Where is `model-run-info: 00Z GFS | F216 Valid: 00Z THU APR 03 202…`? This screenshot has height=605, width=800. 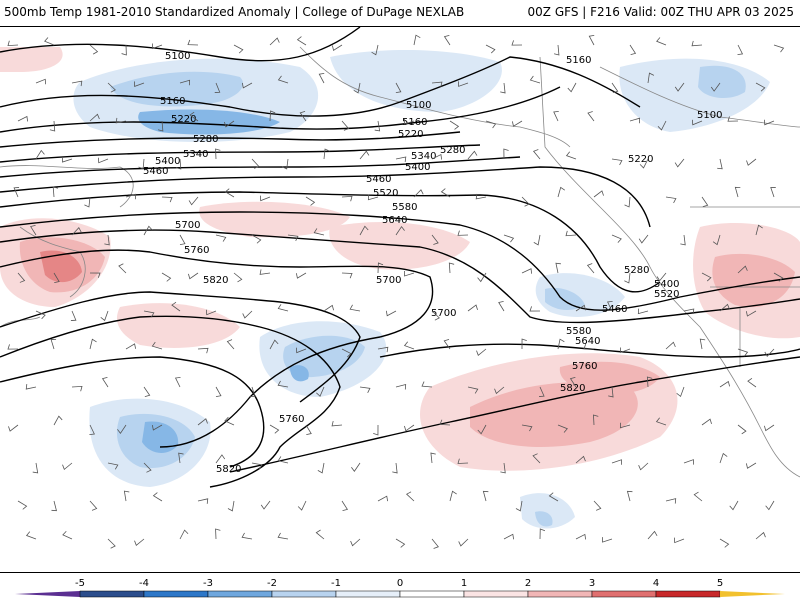 model-run-info: 00Z GFS | F216 Valid: 00Z THU APR 03 202… is located at coordinates (660, 12).